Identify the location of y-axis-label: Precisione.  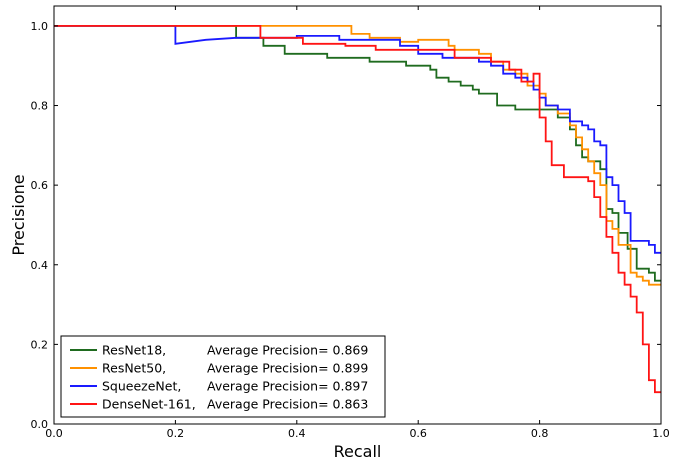
(18, 214).